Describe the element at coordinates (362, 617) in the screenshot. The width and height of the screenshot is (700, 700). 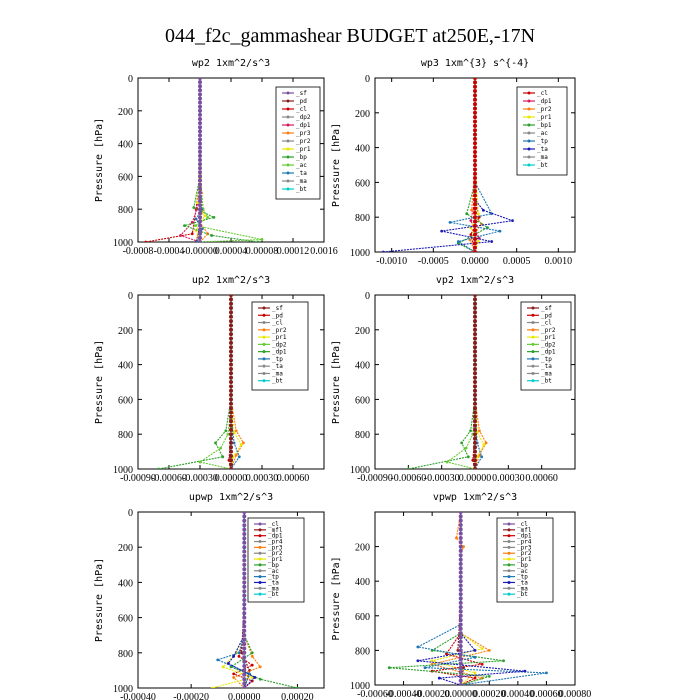
I see `y-tick-label: 600` at that location.